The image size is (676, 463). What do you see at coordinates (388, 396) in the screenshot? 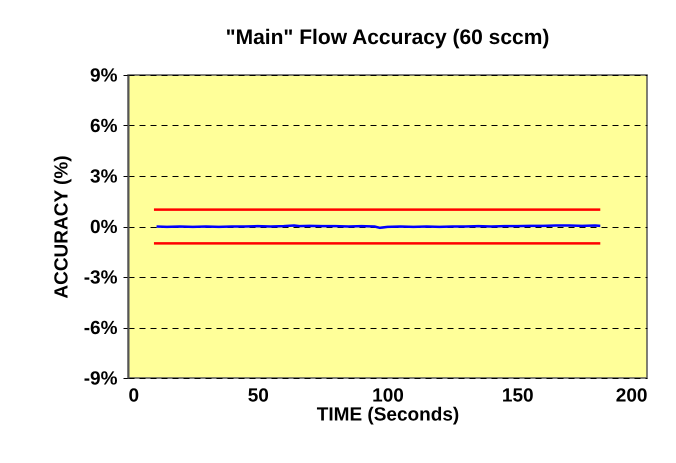
I see `x-tick-label: 100` at bounding box center [388, 396].